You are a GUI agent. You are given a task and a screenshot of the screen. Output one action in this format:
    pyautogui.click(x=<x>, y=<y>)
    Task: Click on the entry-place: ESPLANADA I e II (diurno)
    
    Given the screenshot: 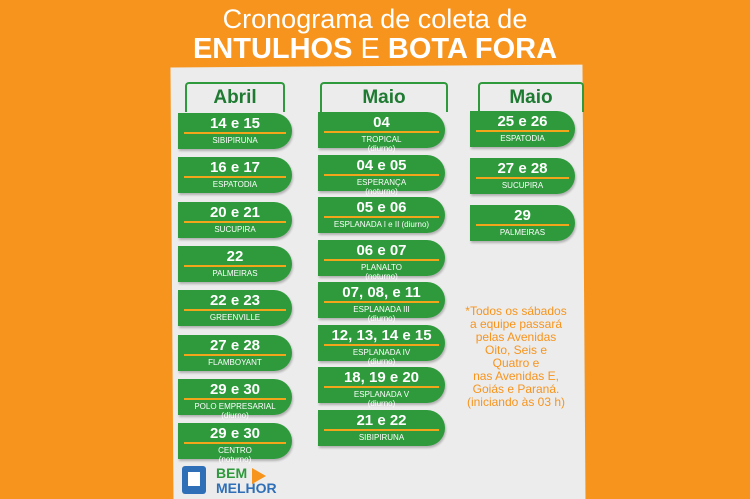 What is the action you would take?
    pyautogui.click(x=381, y=224)
    